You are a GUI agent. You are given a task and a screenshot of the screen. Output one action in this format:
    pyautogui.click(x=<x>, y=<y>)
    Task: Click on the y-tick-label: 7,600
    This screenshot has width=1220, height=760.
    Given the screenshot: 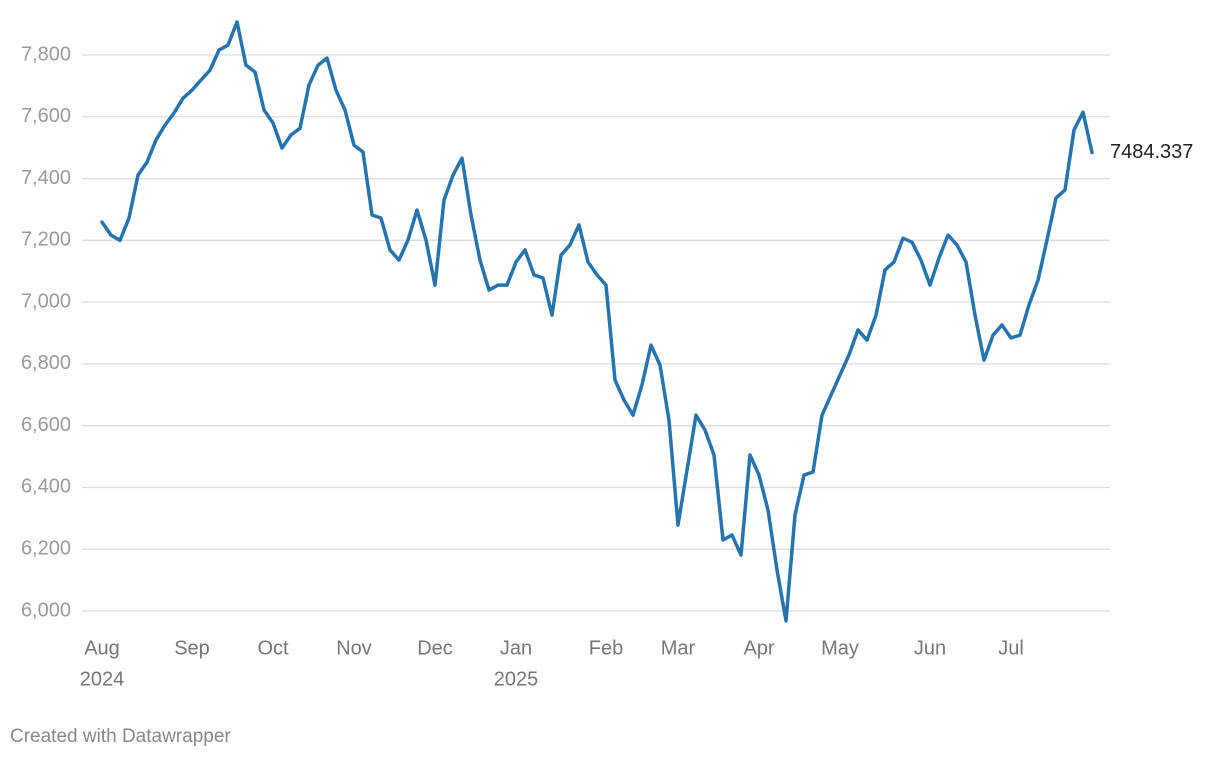 What is the action you would take?
    pyautogui.click(x=46, y=116)
    